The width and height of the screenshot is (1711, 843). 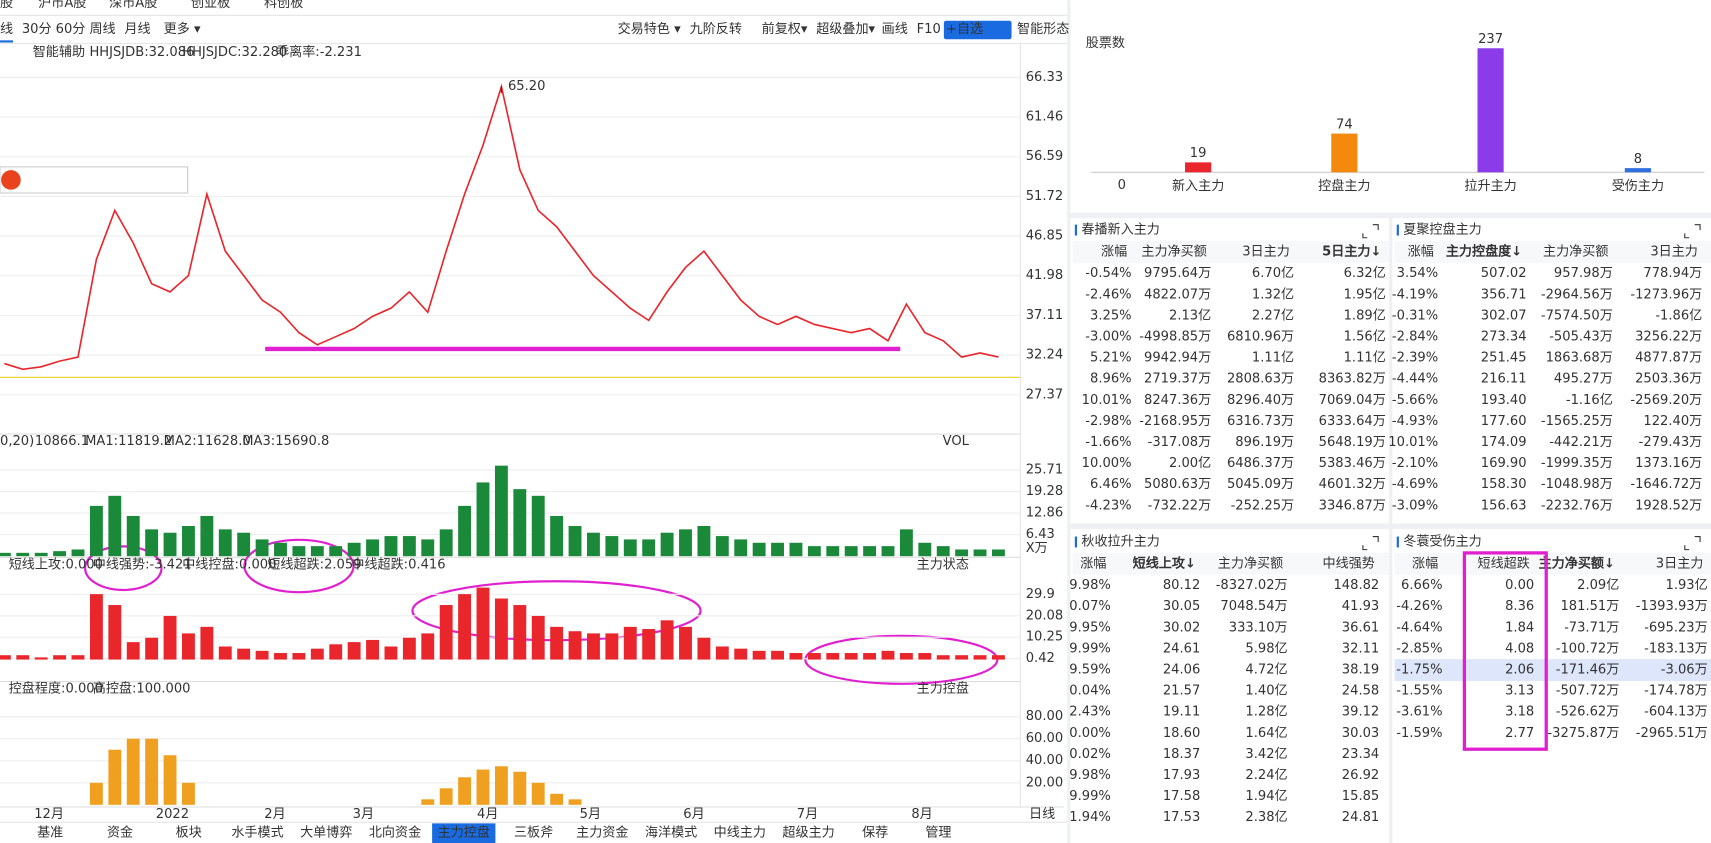 What do you see at coordinates (1415, 463) in the screenshot?
I see `table-cell: -2.10%` at bounding box center [1415, 463].